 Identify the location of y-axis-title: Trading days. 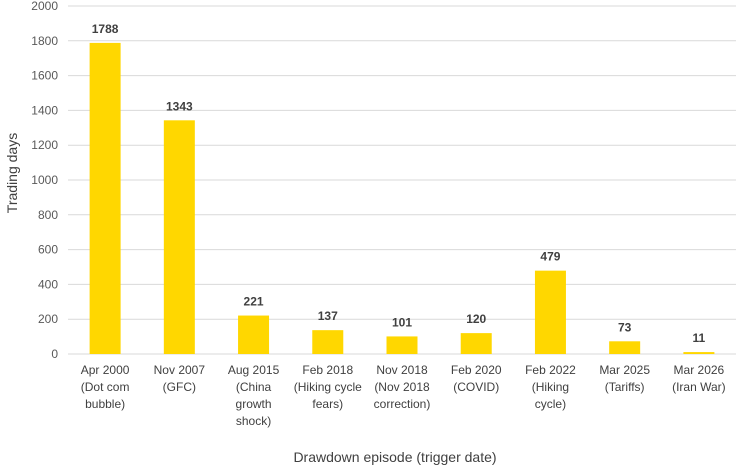
(12, 173).